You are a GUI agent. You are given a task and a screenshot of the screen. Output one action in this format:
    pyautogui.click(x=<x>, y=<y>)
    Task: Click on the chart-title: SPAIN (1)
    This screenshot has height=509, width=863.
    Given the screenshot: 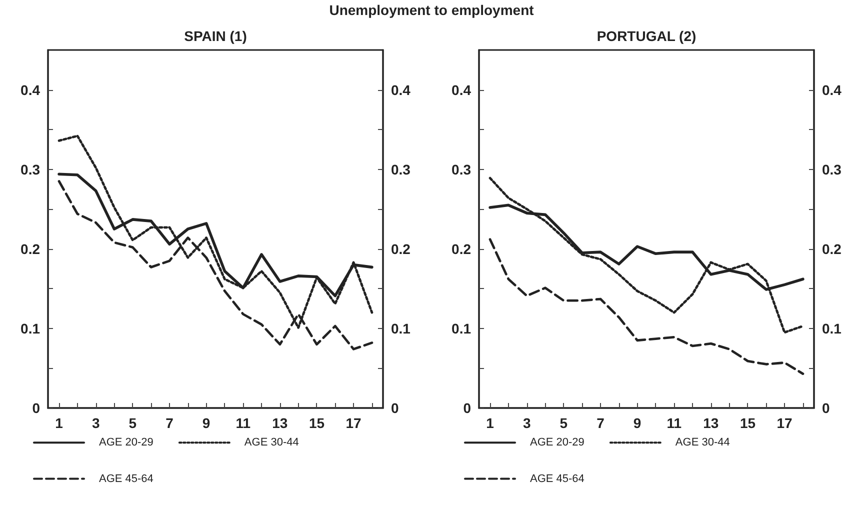 What is the action you would take?
    pyautogui.click(x=215, y=36)
    